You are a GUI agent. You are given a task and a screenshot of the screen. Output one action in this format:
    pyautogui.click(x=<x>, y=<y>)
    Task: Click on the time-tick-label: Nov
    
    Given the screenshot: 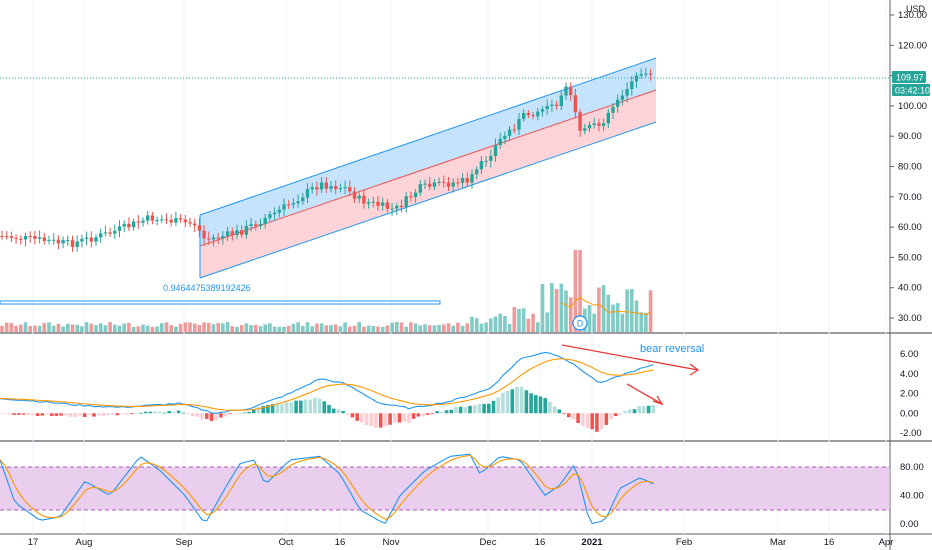 What is the action you would take?
    pyautogui.click(x=391, y=542)
    